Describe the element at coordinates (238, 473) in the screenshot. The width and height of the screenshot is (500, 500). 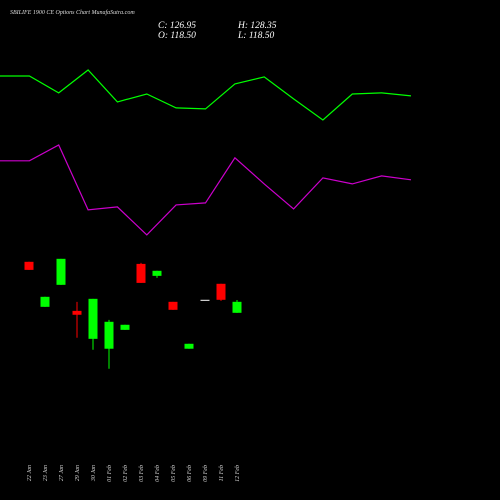
I see `x-tick-label: 12 Feb` at that location.